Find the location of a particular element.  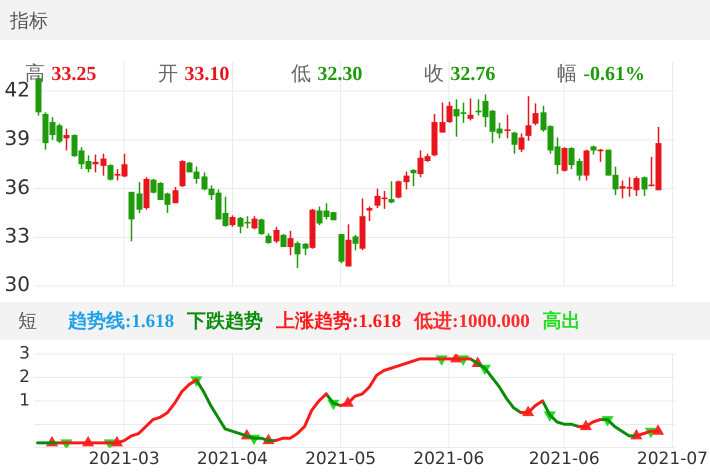

series-label: 上涨趋势:1.618 is located at coordinates (339, 322).